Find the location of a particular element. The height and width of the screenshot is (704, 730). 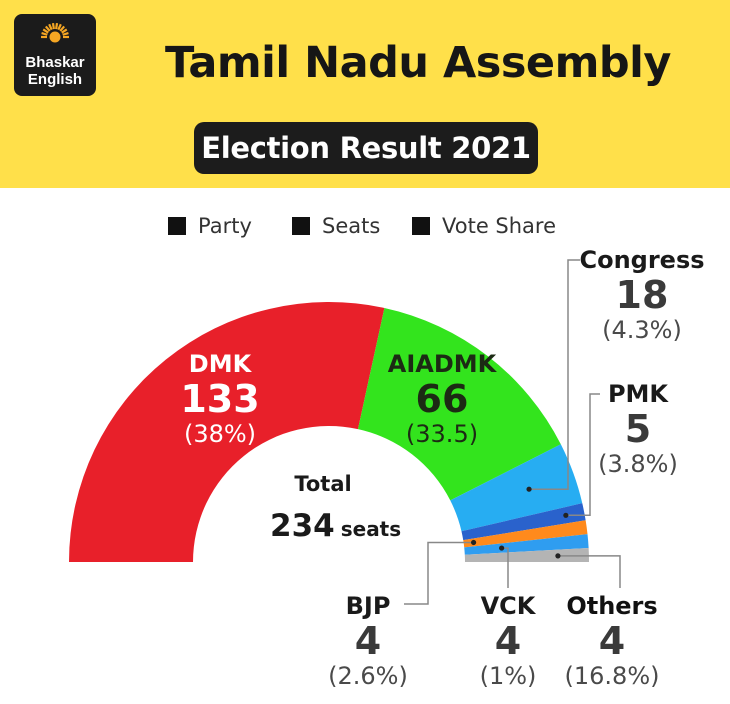

legend-label: Seats is located at coordinates (351, 226).